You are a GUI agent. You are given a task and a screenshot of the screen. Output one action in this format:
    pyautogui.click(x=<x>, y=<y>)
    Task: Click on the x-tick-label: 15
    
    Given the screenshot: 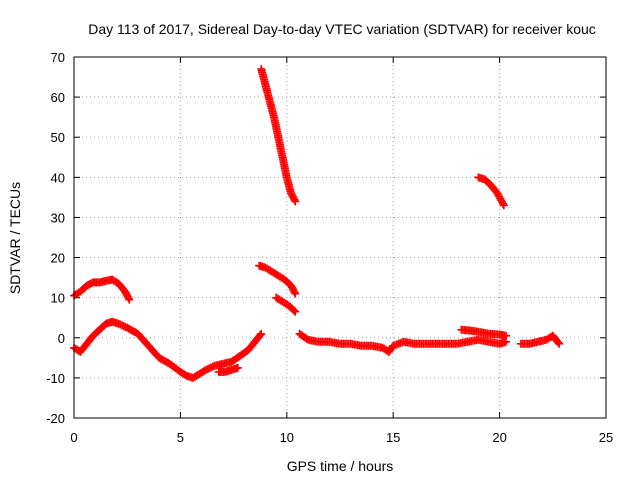 What is the action you would take?
    pyautogui.click(x=393, y=437)
    